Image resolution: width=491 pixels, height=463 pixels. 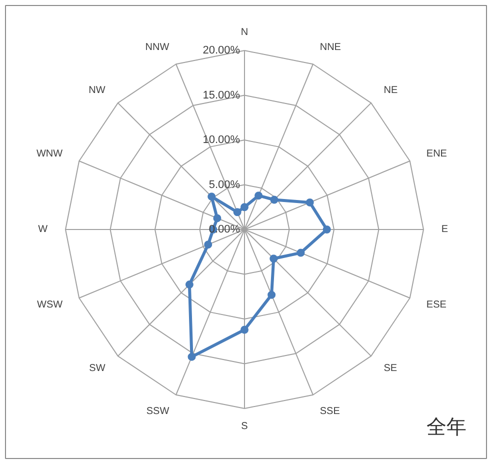 What do you see at coordinates (50, 154) in the screenshot?
I see `spoke-label: WNW` at bounding box center [50, 154].